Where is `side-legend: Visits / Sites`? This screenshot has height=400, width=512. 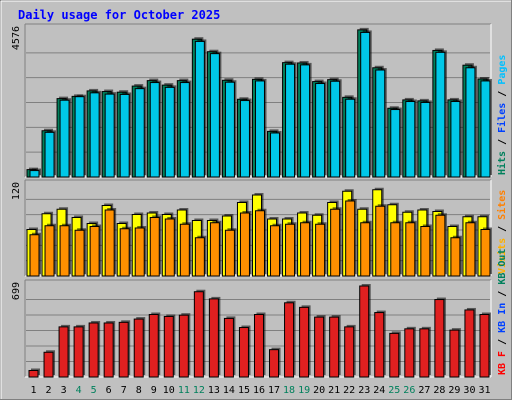
side-legend: Visits / Sites is located at coordinates (502, 232).